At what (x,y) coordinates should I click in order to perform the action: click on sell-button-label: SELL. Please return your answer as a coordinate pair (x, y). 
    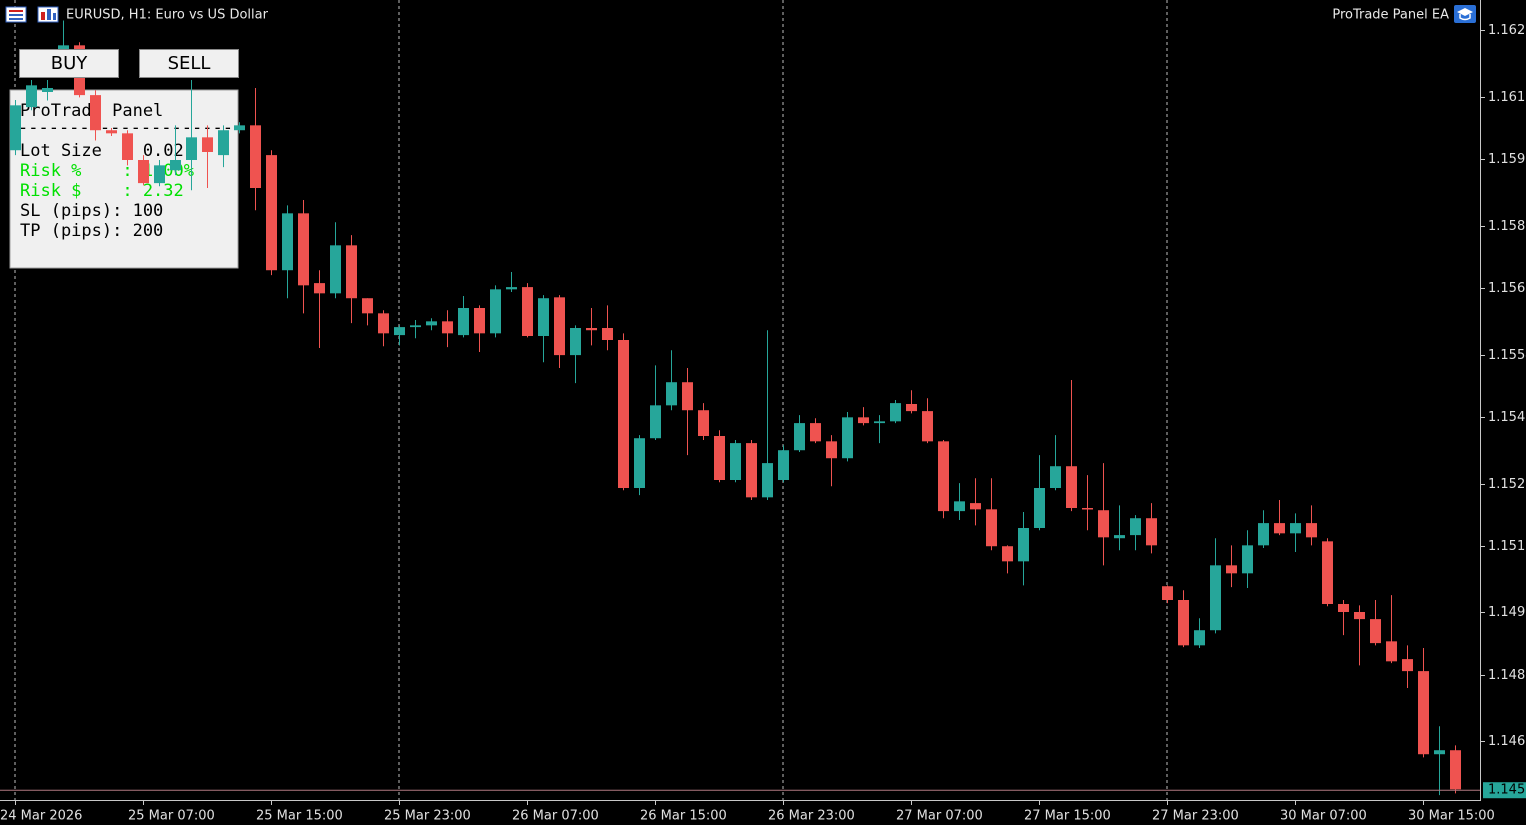
    Looking at the image, I should click on (189, 63).